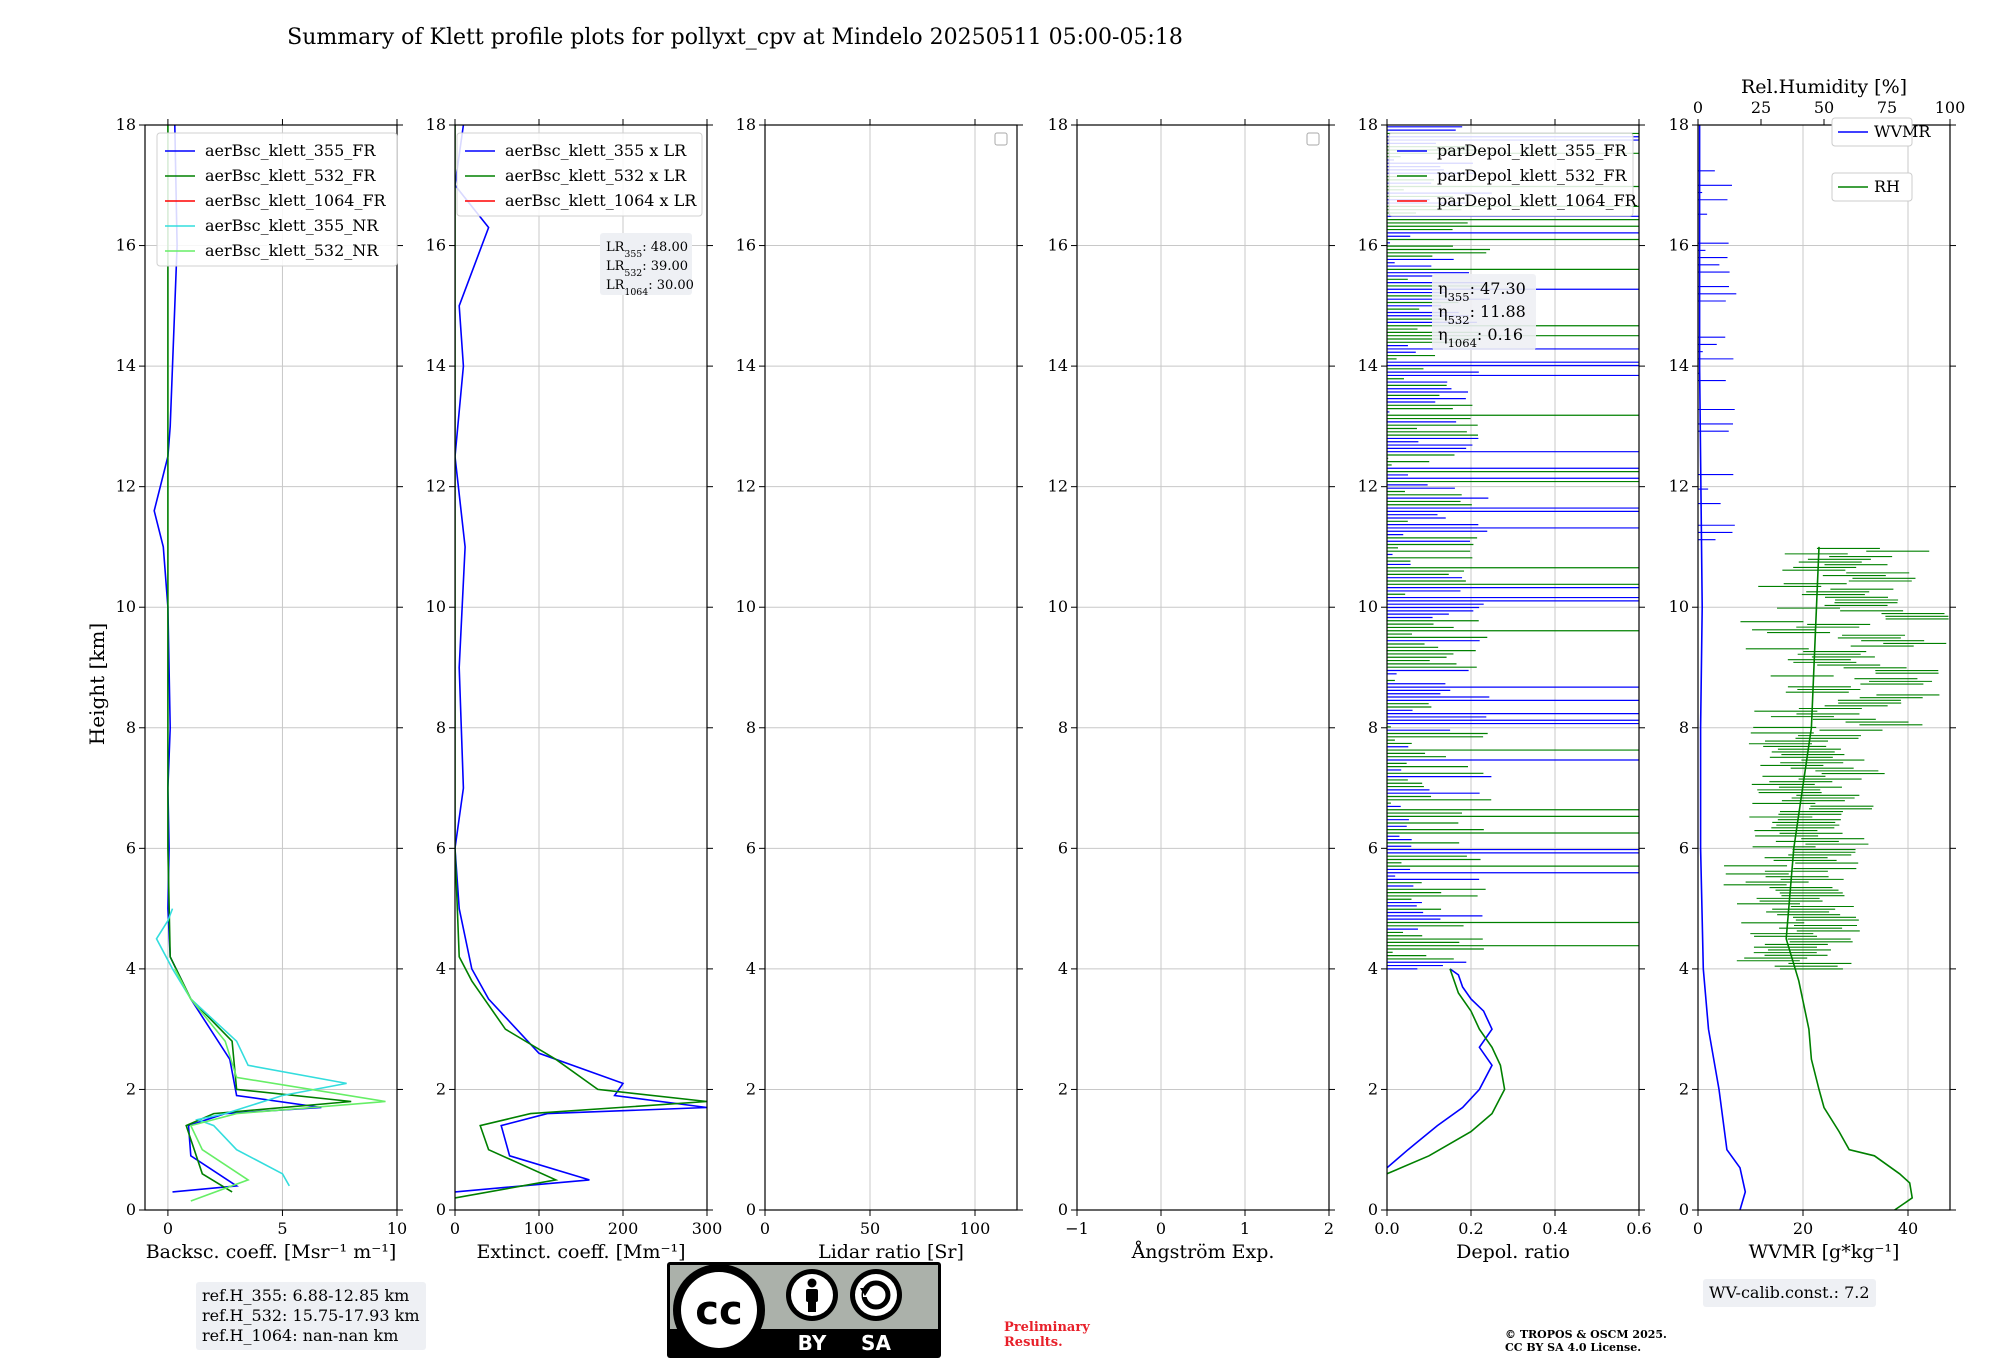 The image size is (2000, 1360). What do you see at coordinates (718, 1311) in the screenshot?
I see `cc-icon-letters: cc` at bounding box center [718, 1311].